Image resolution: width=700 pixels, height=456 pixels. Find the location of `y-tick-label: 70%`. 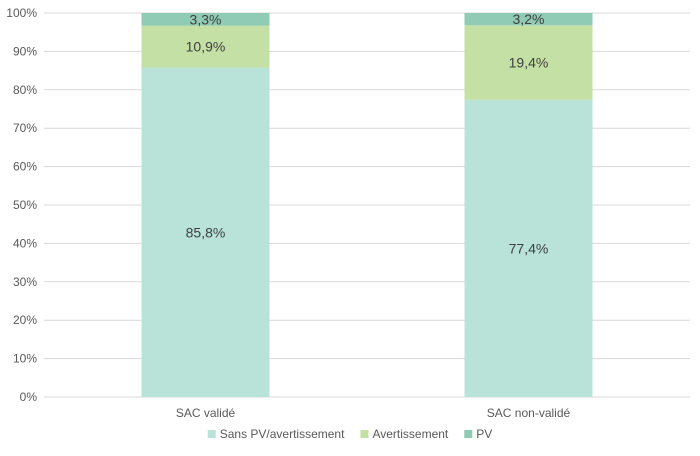

y-tick-label: 70% is located at coordinates (25, 128).